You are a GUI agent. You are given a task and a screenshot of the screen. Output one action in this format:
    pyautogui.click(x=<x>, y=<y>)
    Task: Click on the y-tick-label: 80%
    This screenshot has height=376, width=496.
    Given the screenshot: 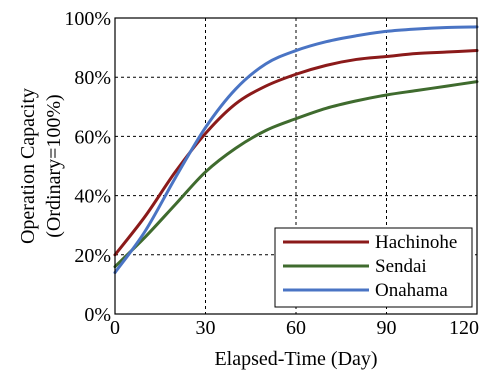 What is the action you would take?
    pyautogui.click(x=92, y=78)
    